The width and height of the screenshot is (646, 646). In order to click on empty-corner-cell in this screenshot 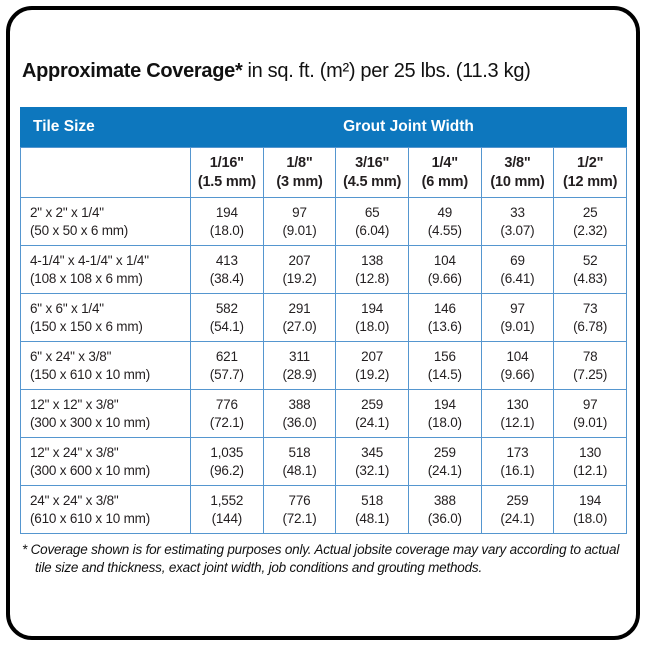, I will do `click(105, 172)`.